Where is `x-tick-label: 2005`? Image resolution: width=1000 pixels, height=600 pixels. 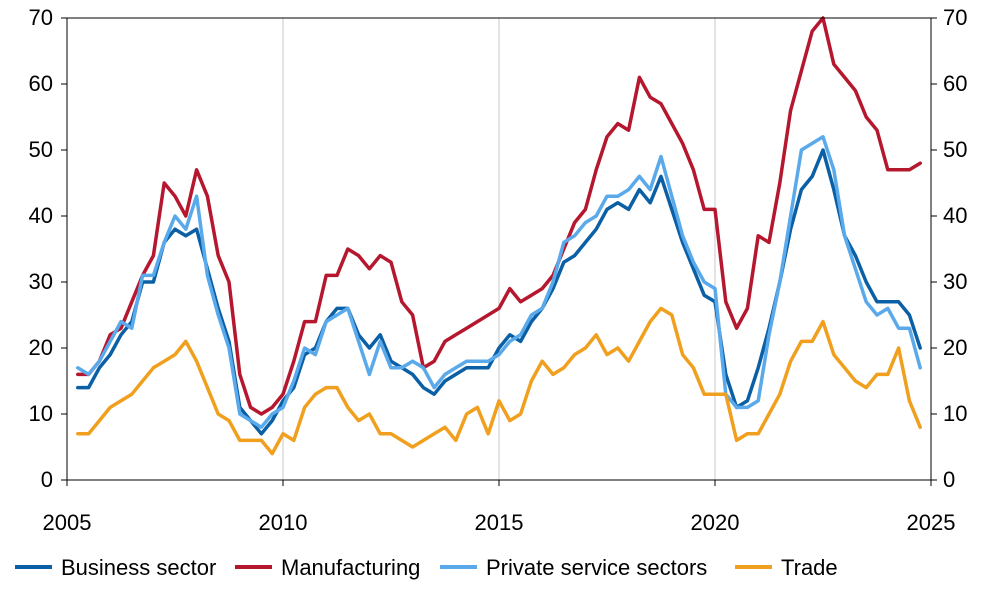
x-tick-label: 2005 is located at coordinates (67, 522).